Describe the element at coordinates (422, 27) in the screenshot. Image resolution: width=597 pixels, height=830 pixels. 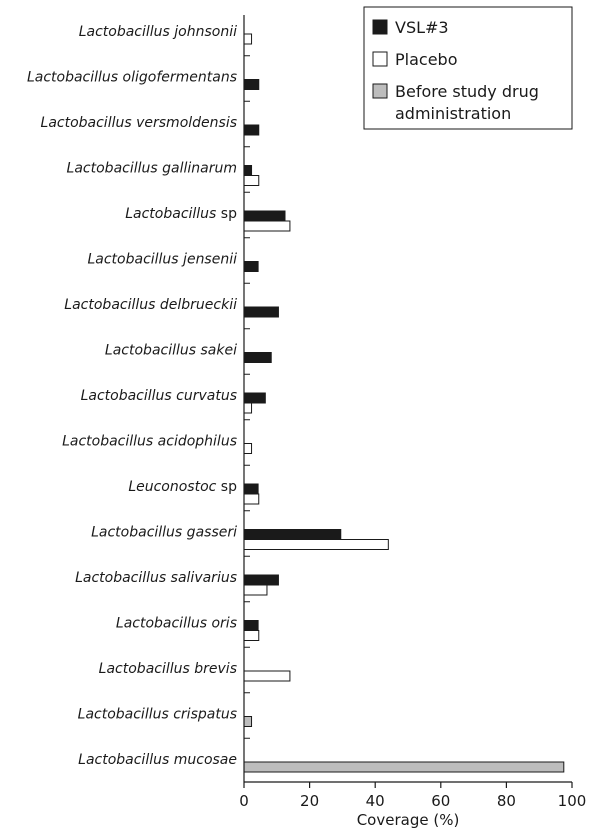
I see `legend-label: VSL#3` at that location.